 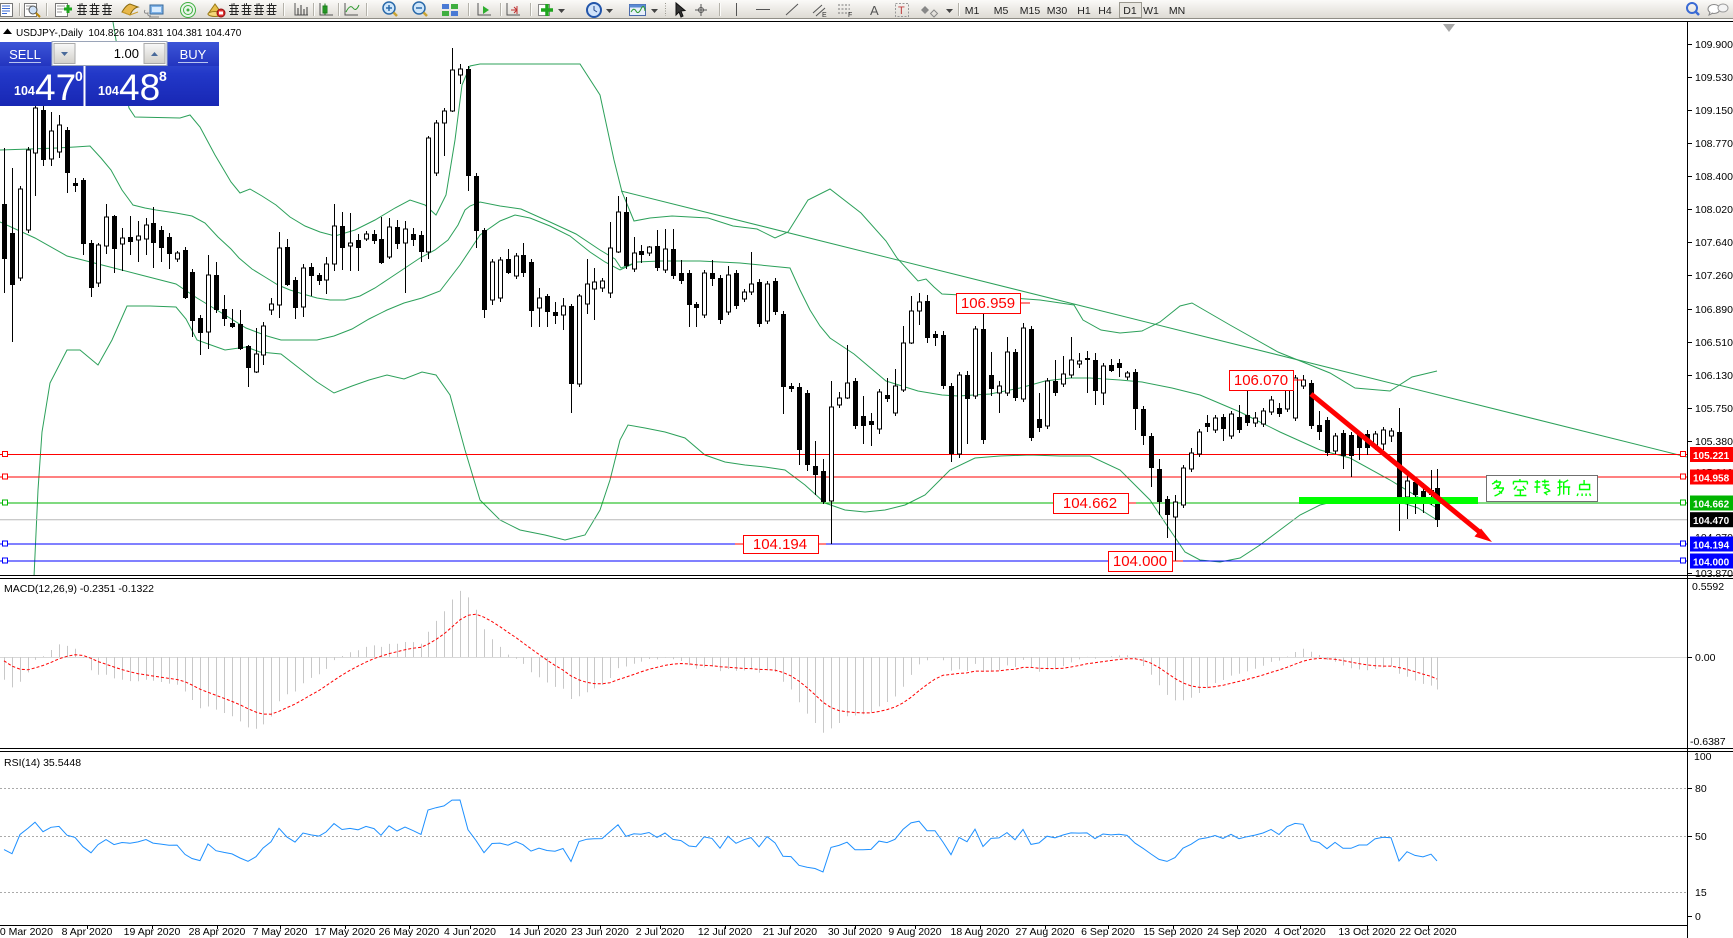 I want to click on svg-text: 100, so click(x=1703, y=757).